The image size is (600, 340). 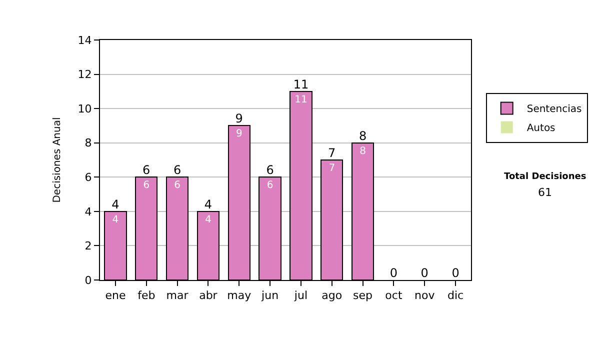 What do you see at coordinates (363, 151) in the screenshot?
I see `data-label: 8` at bounding box center [363, 151].